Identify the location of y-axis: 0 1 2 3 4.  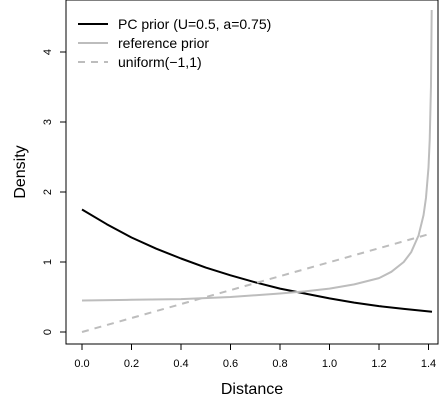
(54, 192).